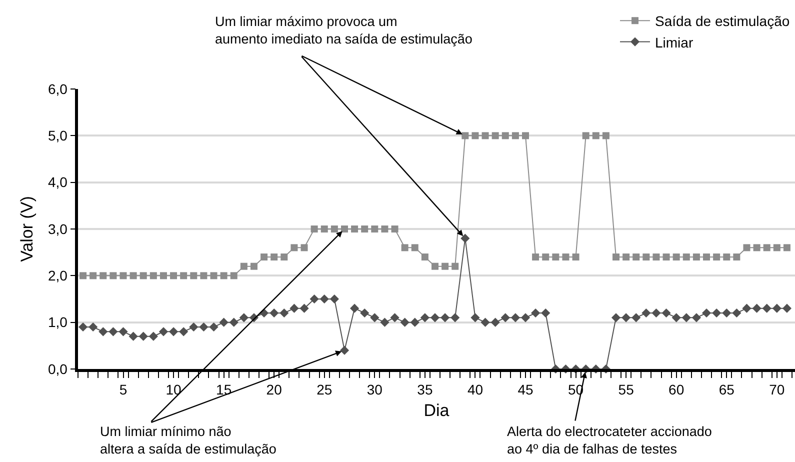 This screenshot has width=795, height=462. What do you see at coordinates (526, 390) in the screenshot?
I see `x-tick-label: 45` at bounding box center [526, 390].